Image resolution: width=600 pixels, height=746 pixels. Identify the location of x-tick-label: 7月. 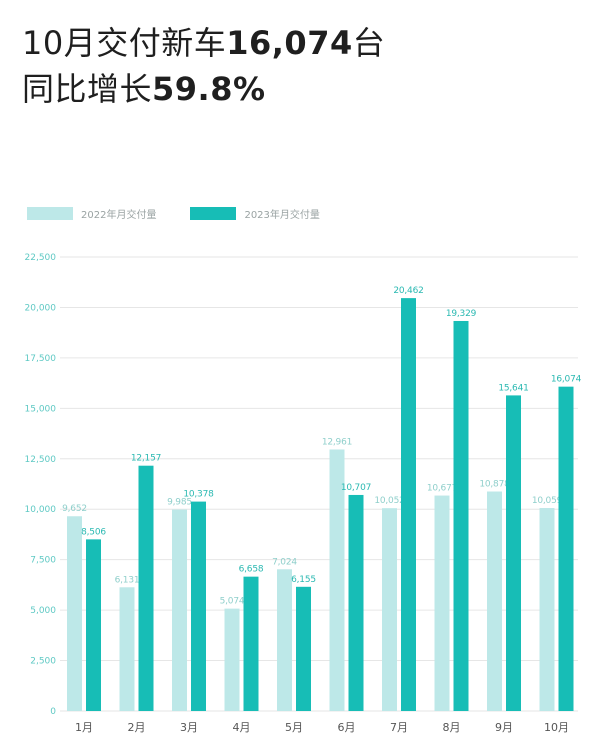
(399, 727).